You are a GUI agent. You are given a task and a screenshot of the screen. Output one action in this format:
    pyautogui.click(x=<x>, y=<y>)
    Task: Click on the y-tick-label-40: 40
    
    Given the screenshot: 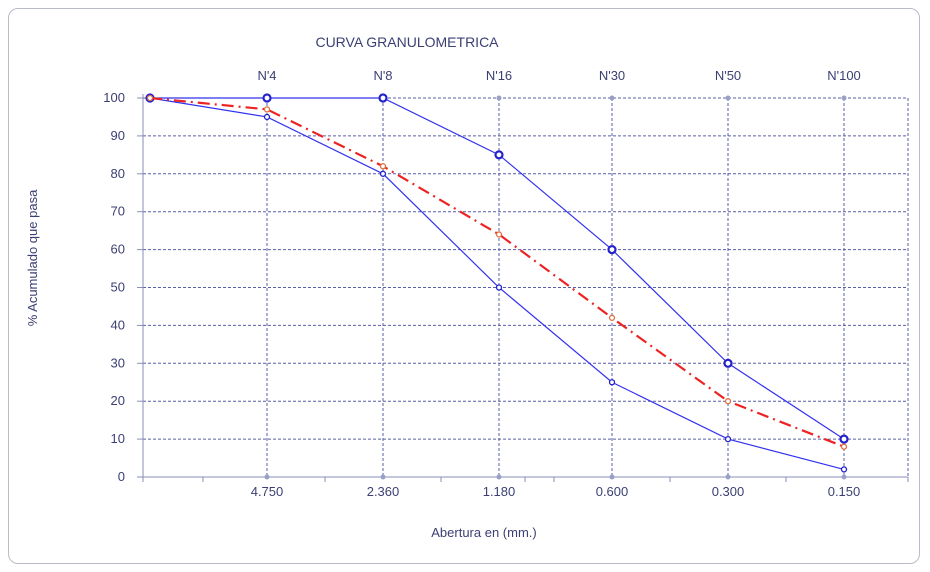 What is the action you would take?
    pyautogui.click(x=118, y=324)
    